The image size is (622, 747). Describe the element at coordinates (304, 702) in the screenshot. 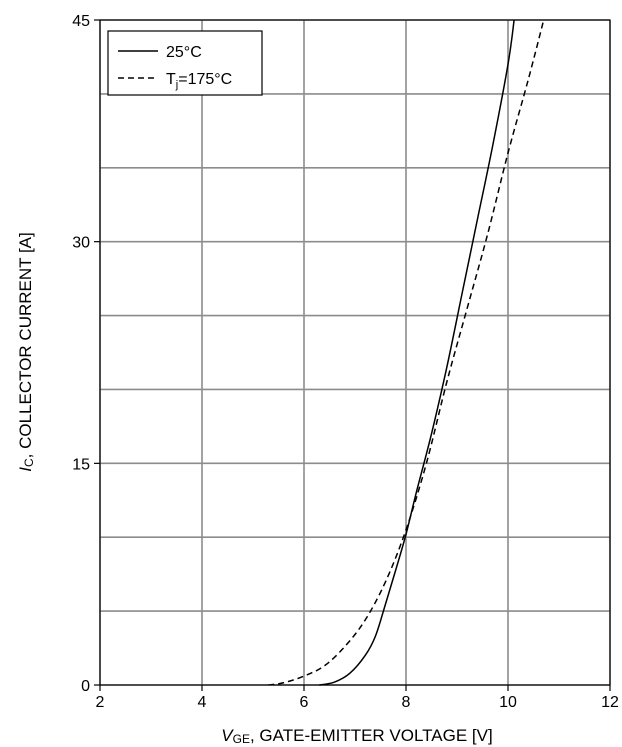

I see `x-tick-label-6: 6` at that location.